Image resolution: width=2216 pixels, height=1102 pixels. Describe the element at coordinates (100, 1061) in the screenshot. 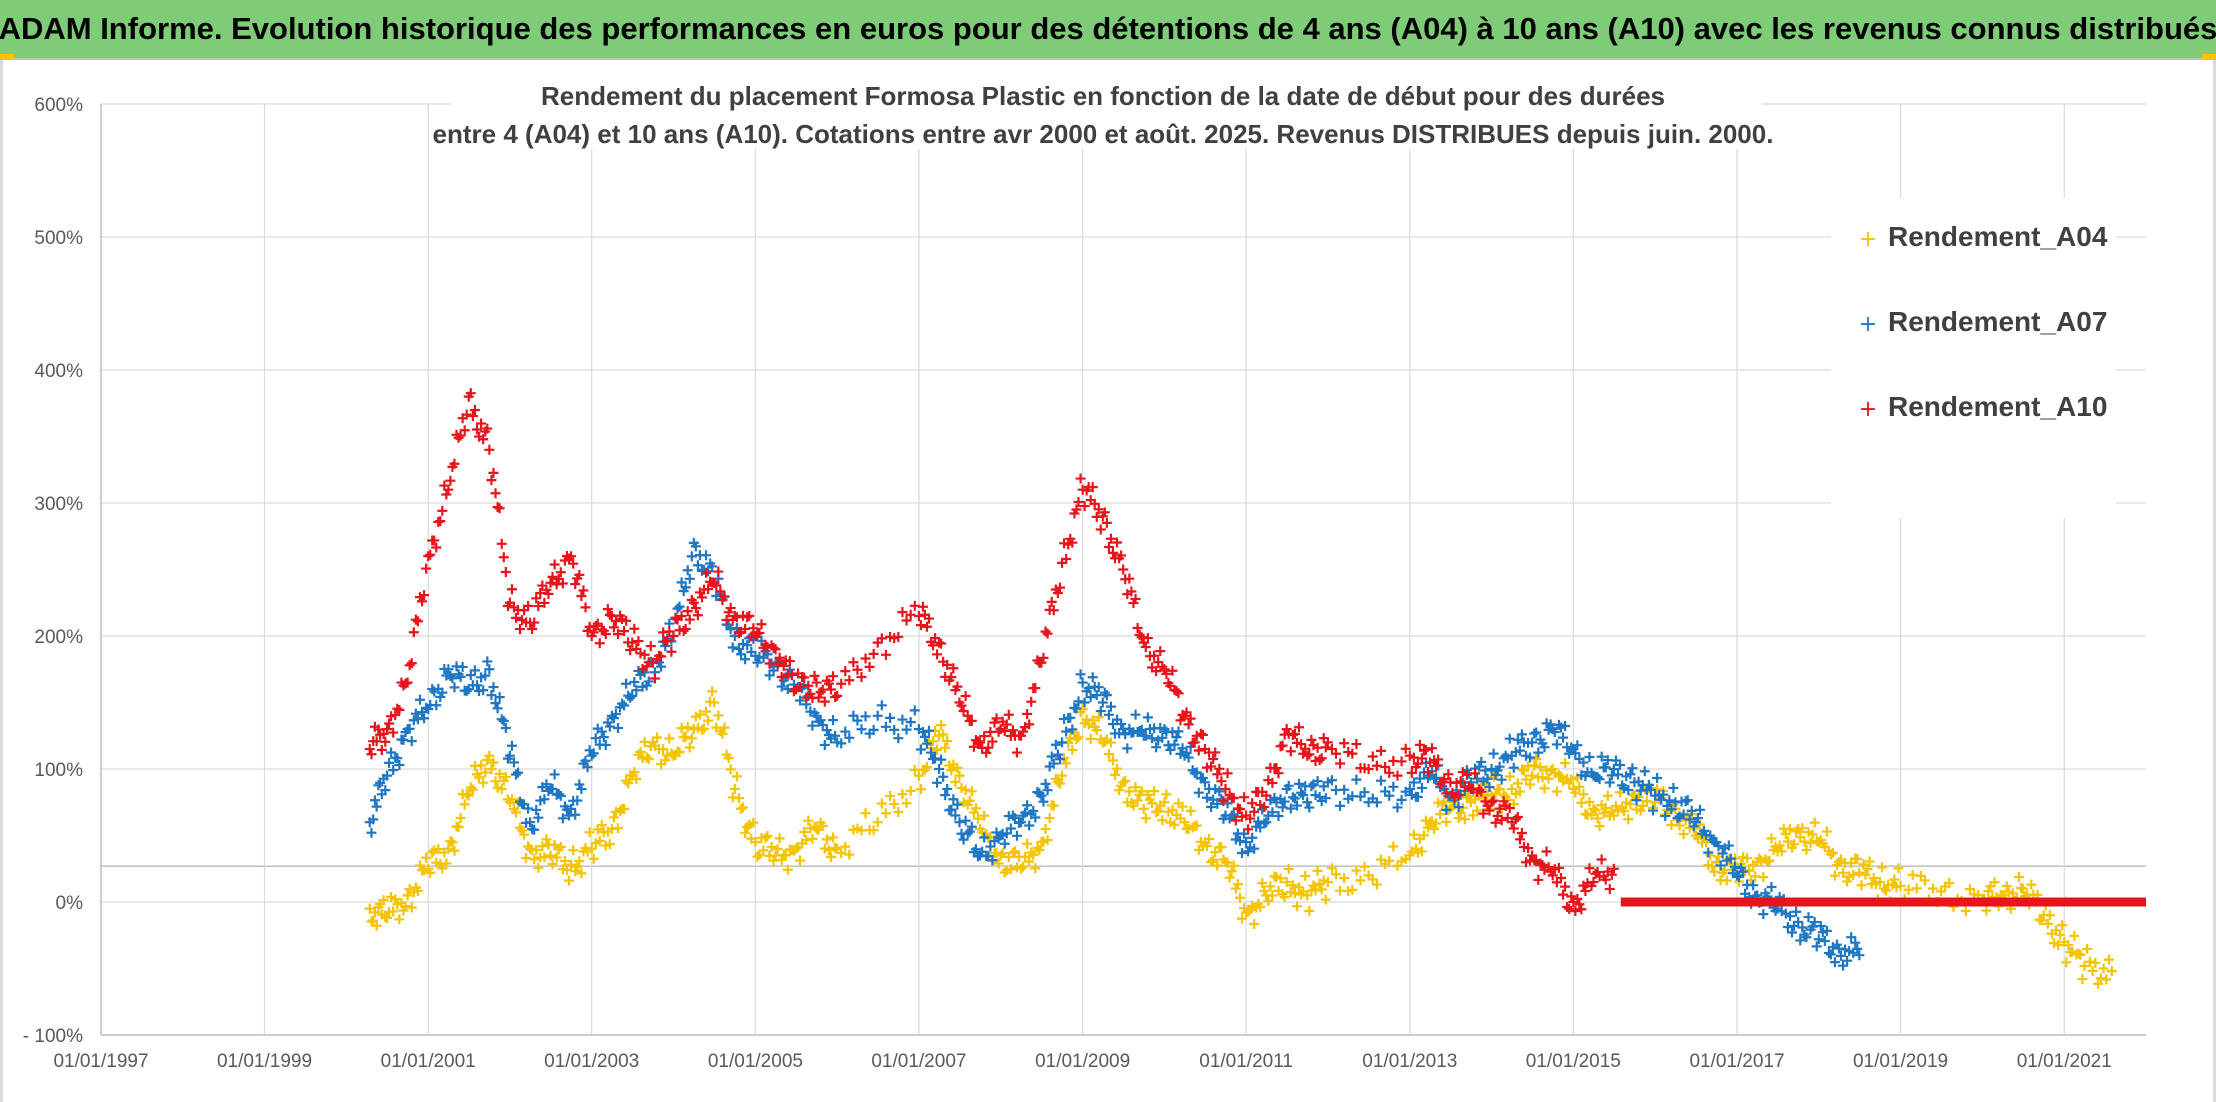

I see `x-tick-label: 01/01/1997` at that location.